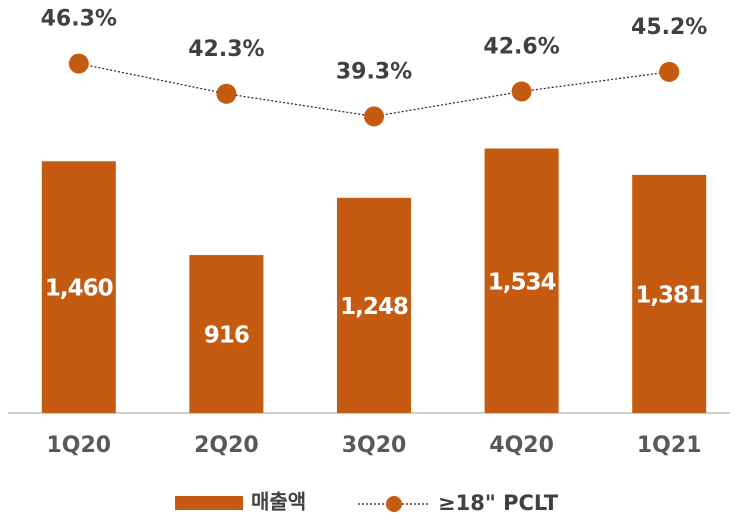  What do you see at coordinates (521, 445) in the screenshot?
I see `x-tick-label: 4Q20` at bounding box center [521, 445].